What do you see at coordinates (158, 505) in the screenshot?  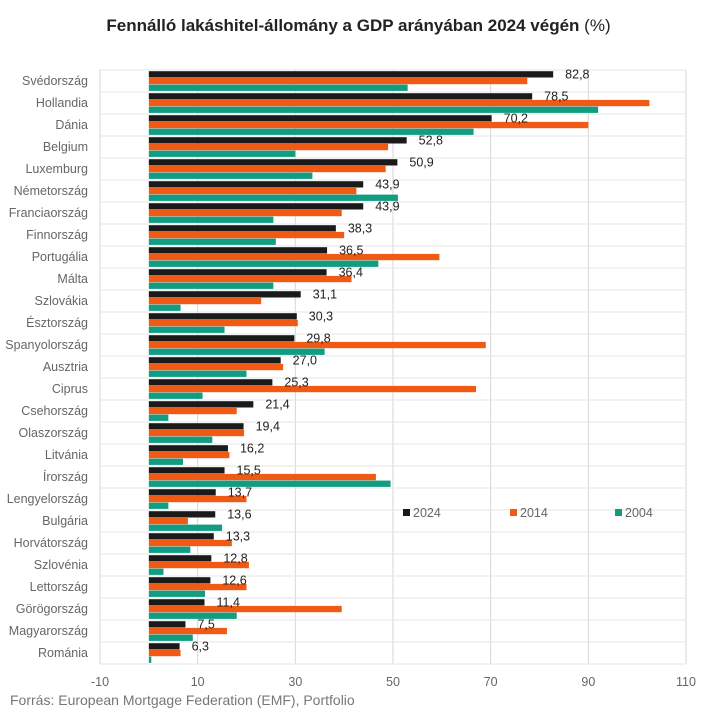 I see `bar-2004-Lengyelország` at bounding box center [158, 505].